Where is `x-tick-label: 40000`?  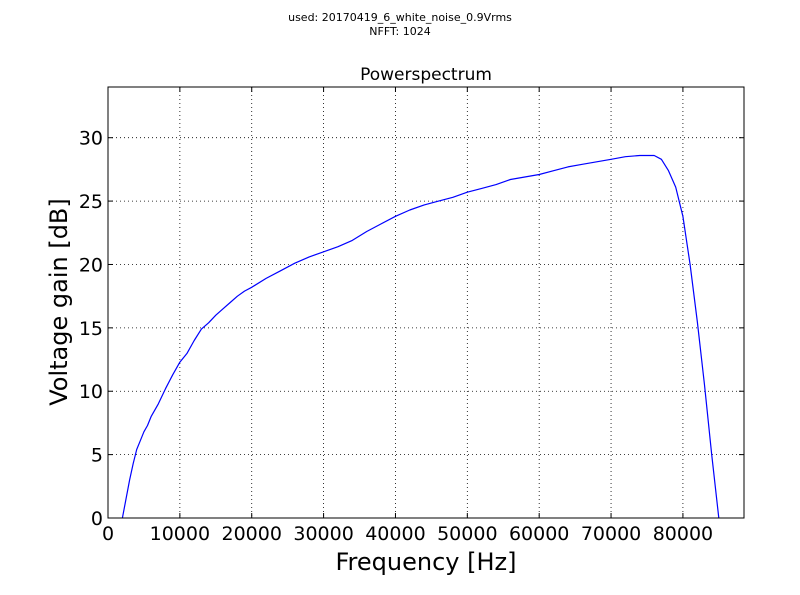
x-tick-label: 40000 is located at coordinates (395, 534).